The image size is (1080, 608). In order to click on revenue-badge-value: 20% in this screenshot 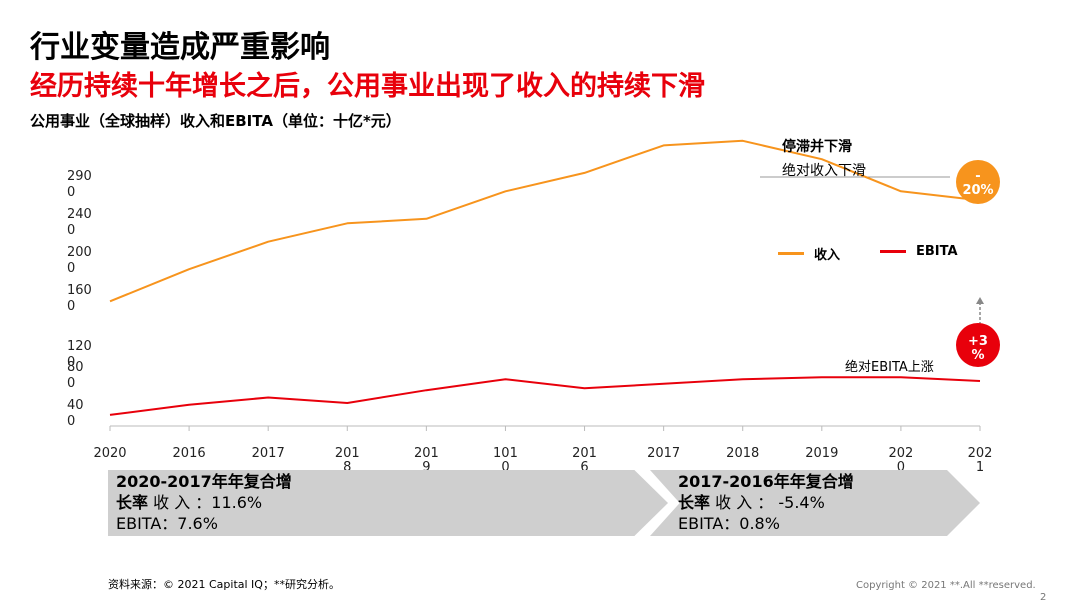, I will do `click(978, 190)`.